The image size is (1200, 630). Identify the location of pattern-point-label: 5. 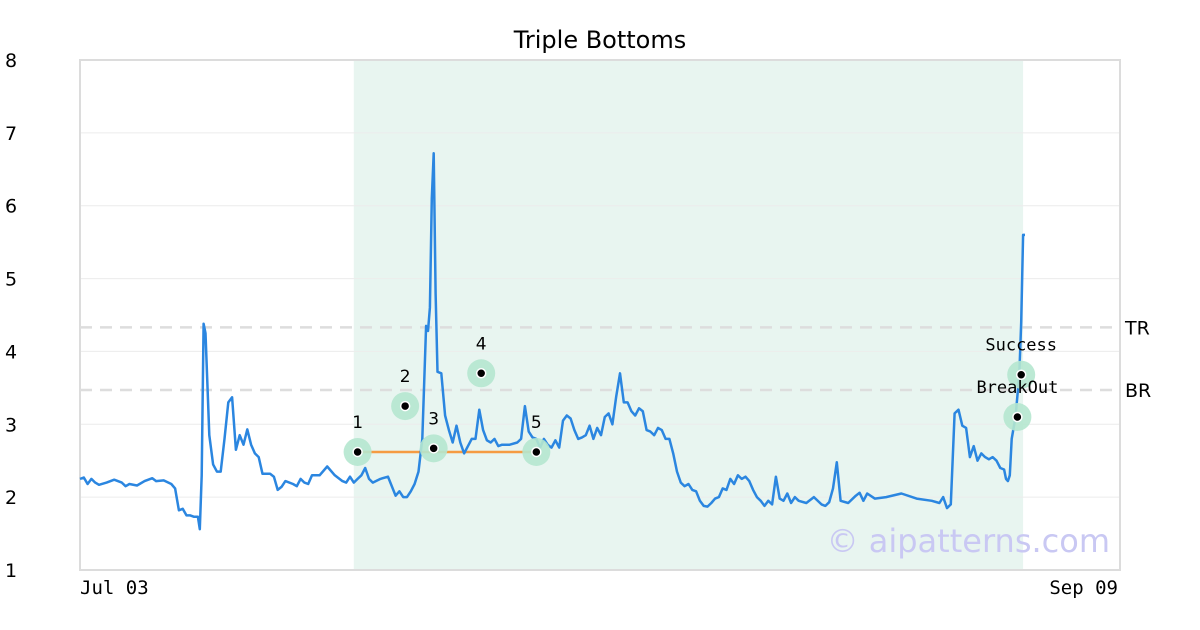
(536, 423).